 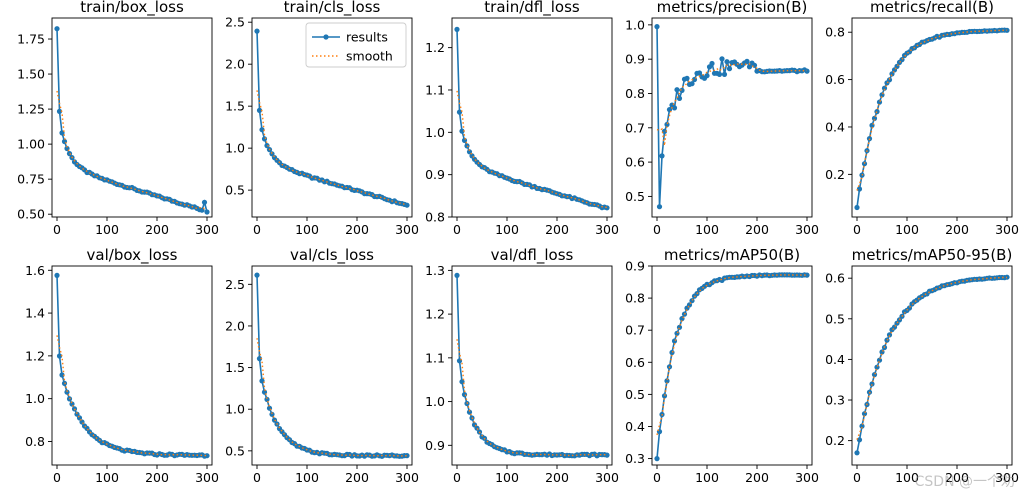 I want to click on legend-results-label: results, so click(x=367, y=37).